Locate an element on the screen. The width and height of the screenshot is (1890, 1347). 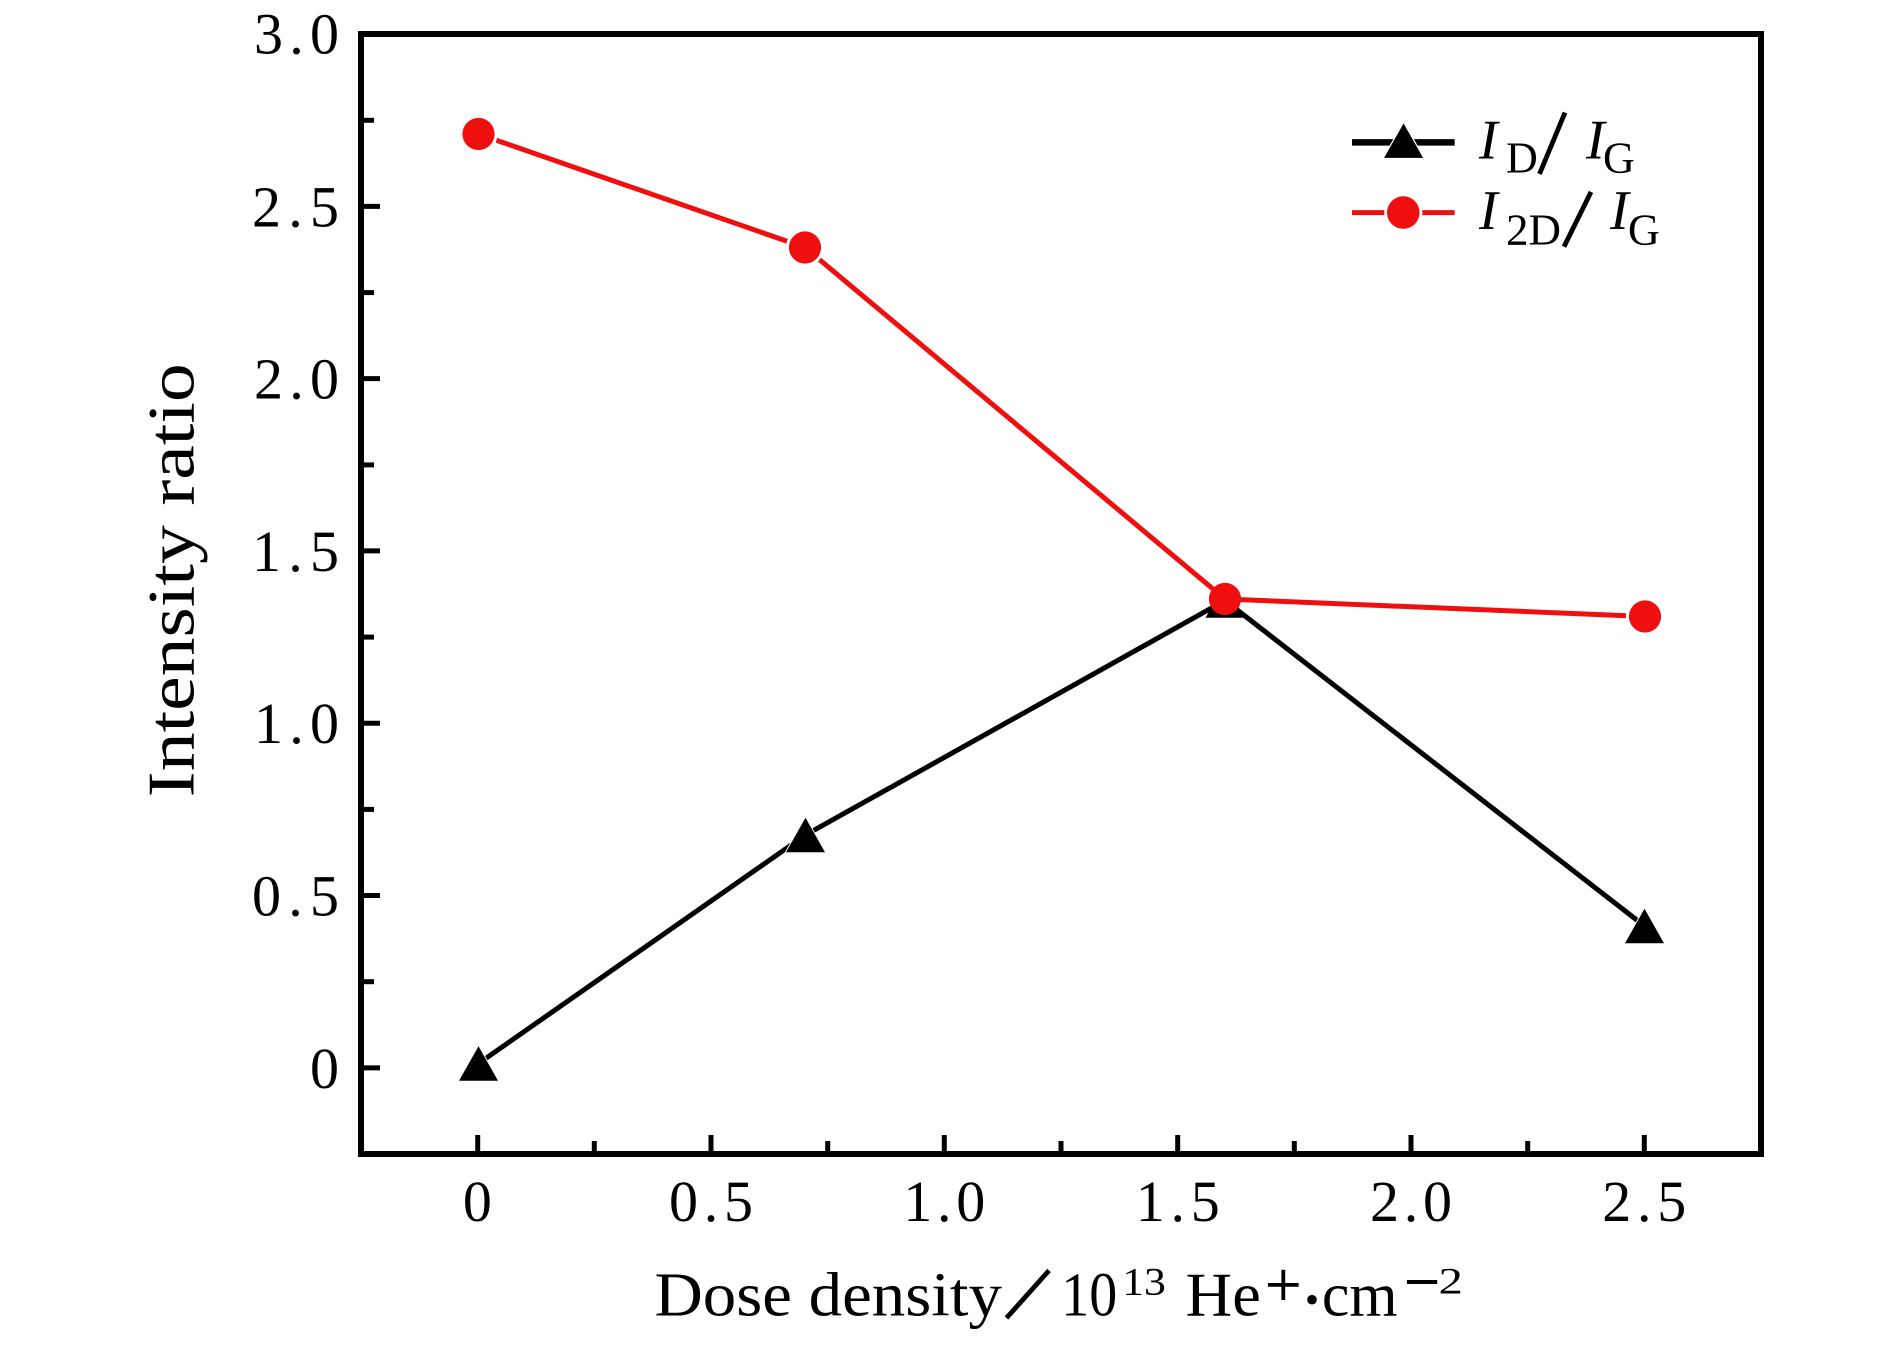
svg-text: cm is located at coordinates (1360, 1296).